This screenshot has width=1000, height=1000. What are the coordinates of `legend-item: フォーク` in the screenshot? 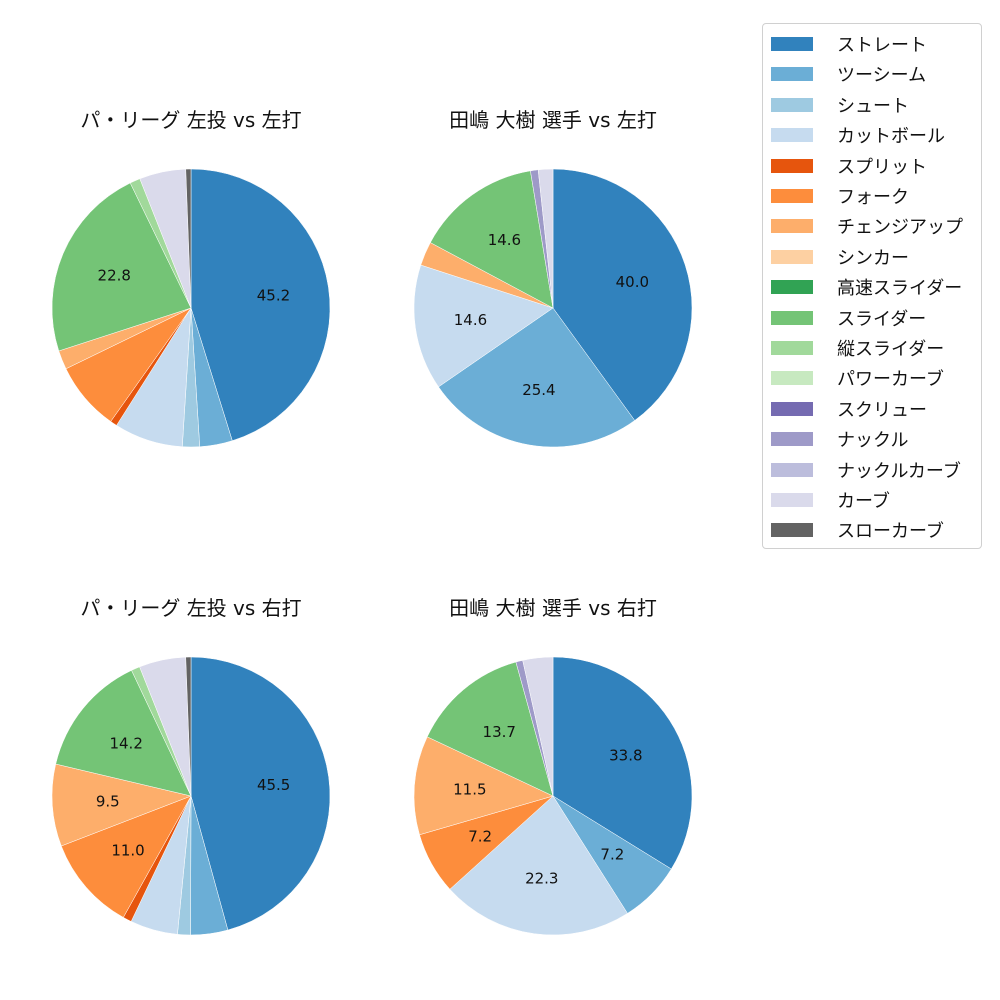 It's located at (840, 197).